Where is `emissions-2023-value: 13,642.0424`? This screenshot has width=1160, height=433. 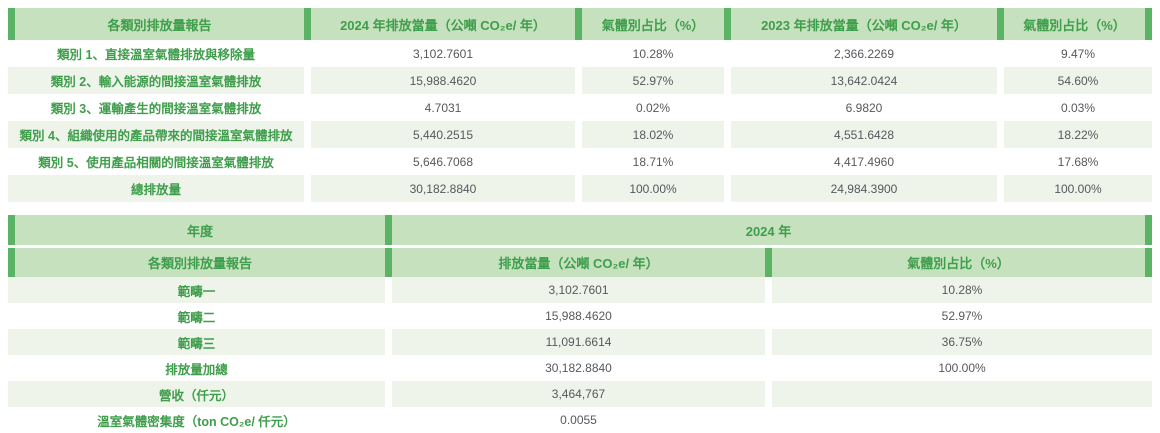
emissions-2023-value: 13,642.0424 is located at coordinates (864, 80).